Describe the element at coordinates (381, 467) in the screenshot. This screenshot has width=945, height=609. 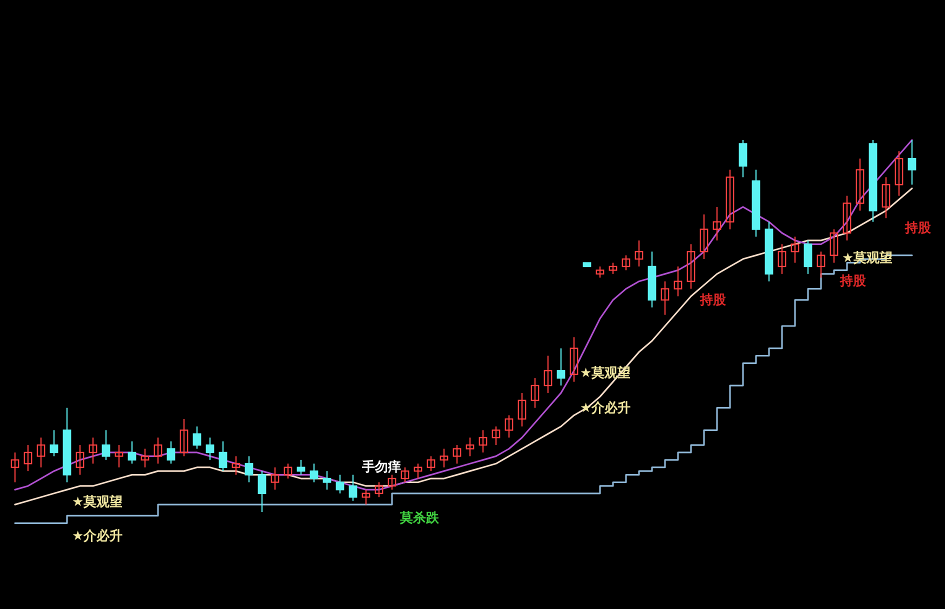
I see `annotation: 手勿痒` at that location.